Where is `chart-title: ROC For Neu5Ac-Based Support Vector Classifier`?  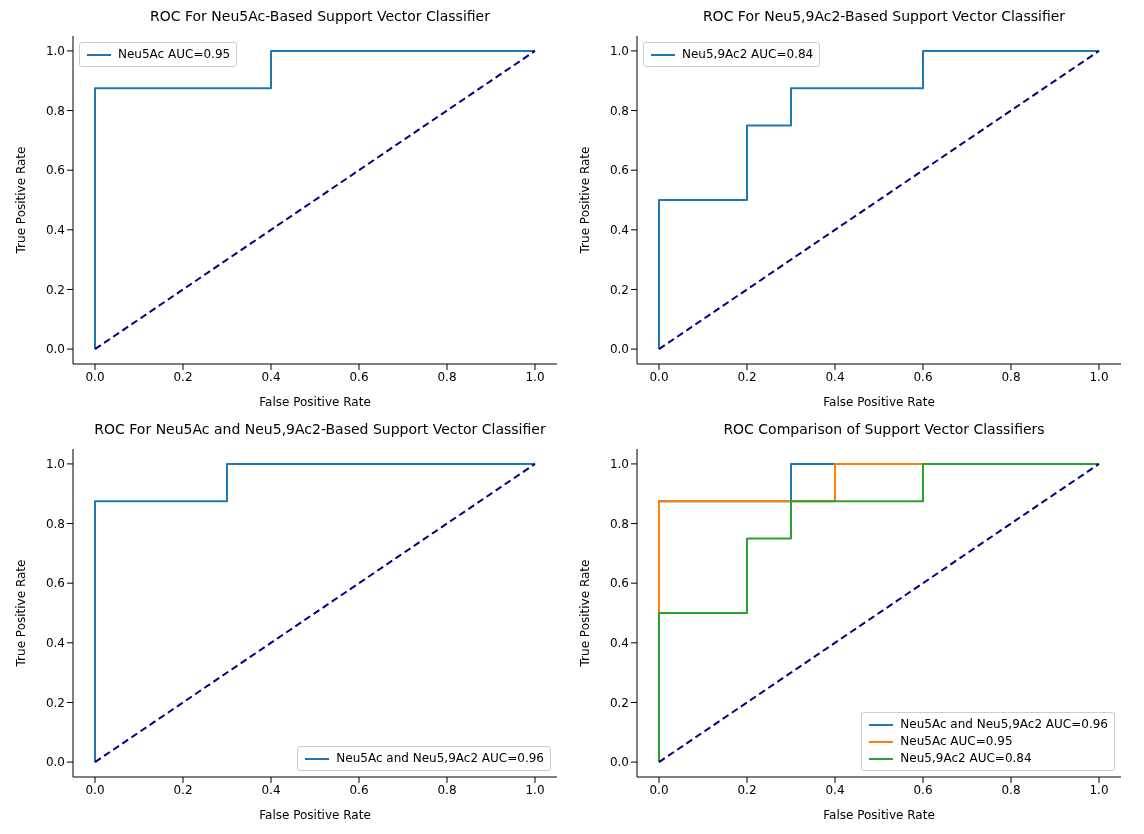
chart-title: ROC For Neu5Ac-Based Support Vector Classifier is located at coordinates (320, 17).